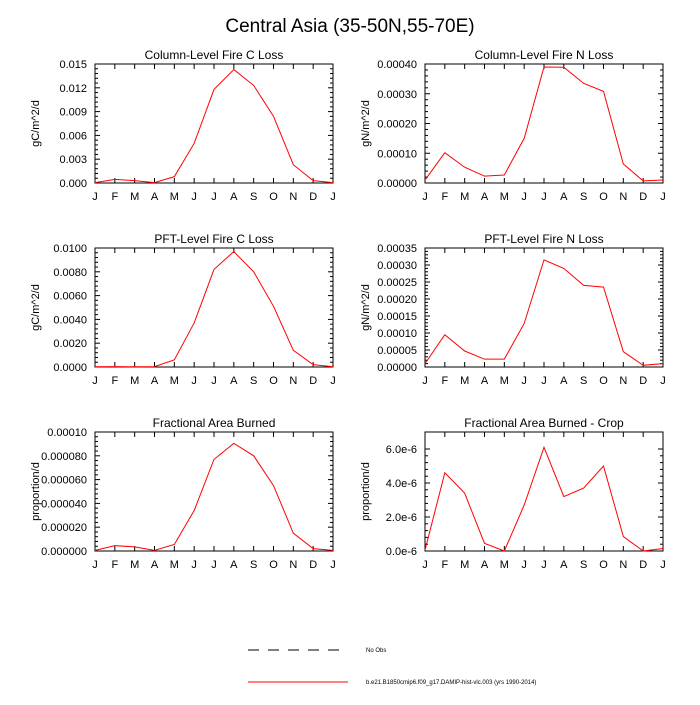  Describe the element at coordinates (397, 283) in the screenshot. I see `y-tick-label: 0.00025` at that location.